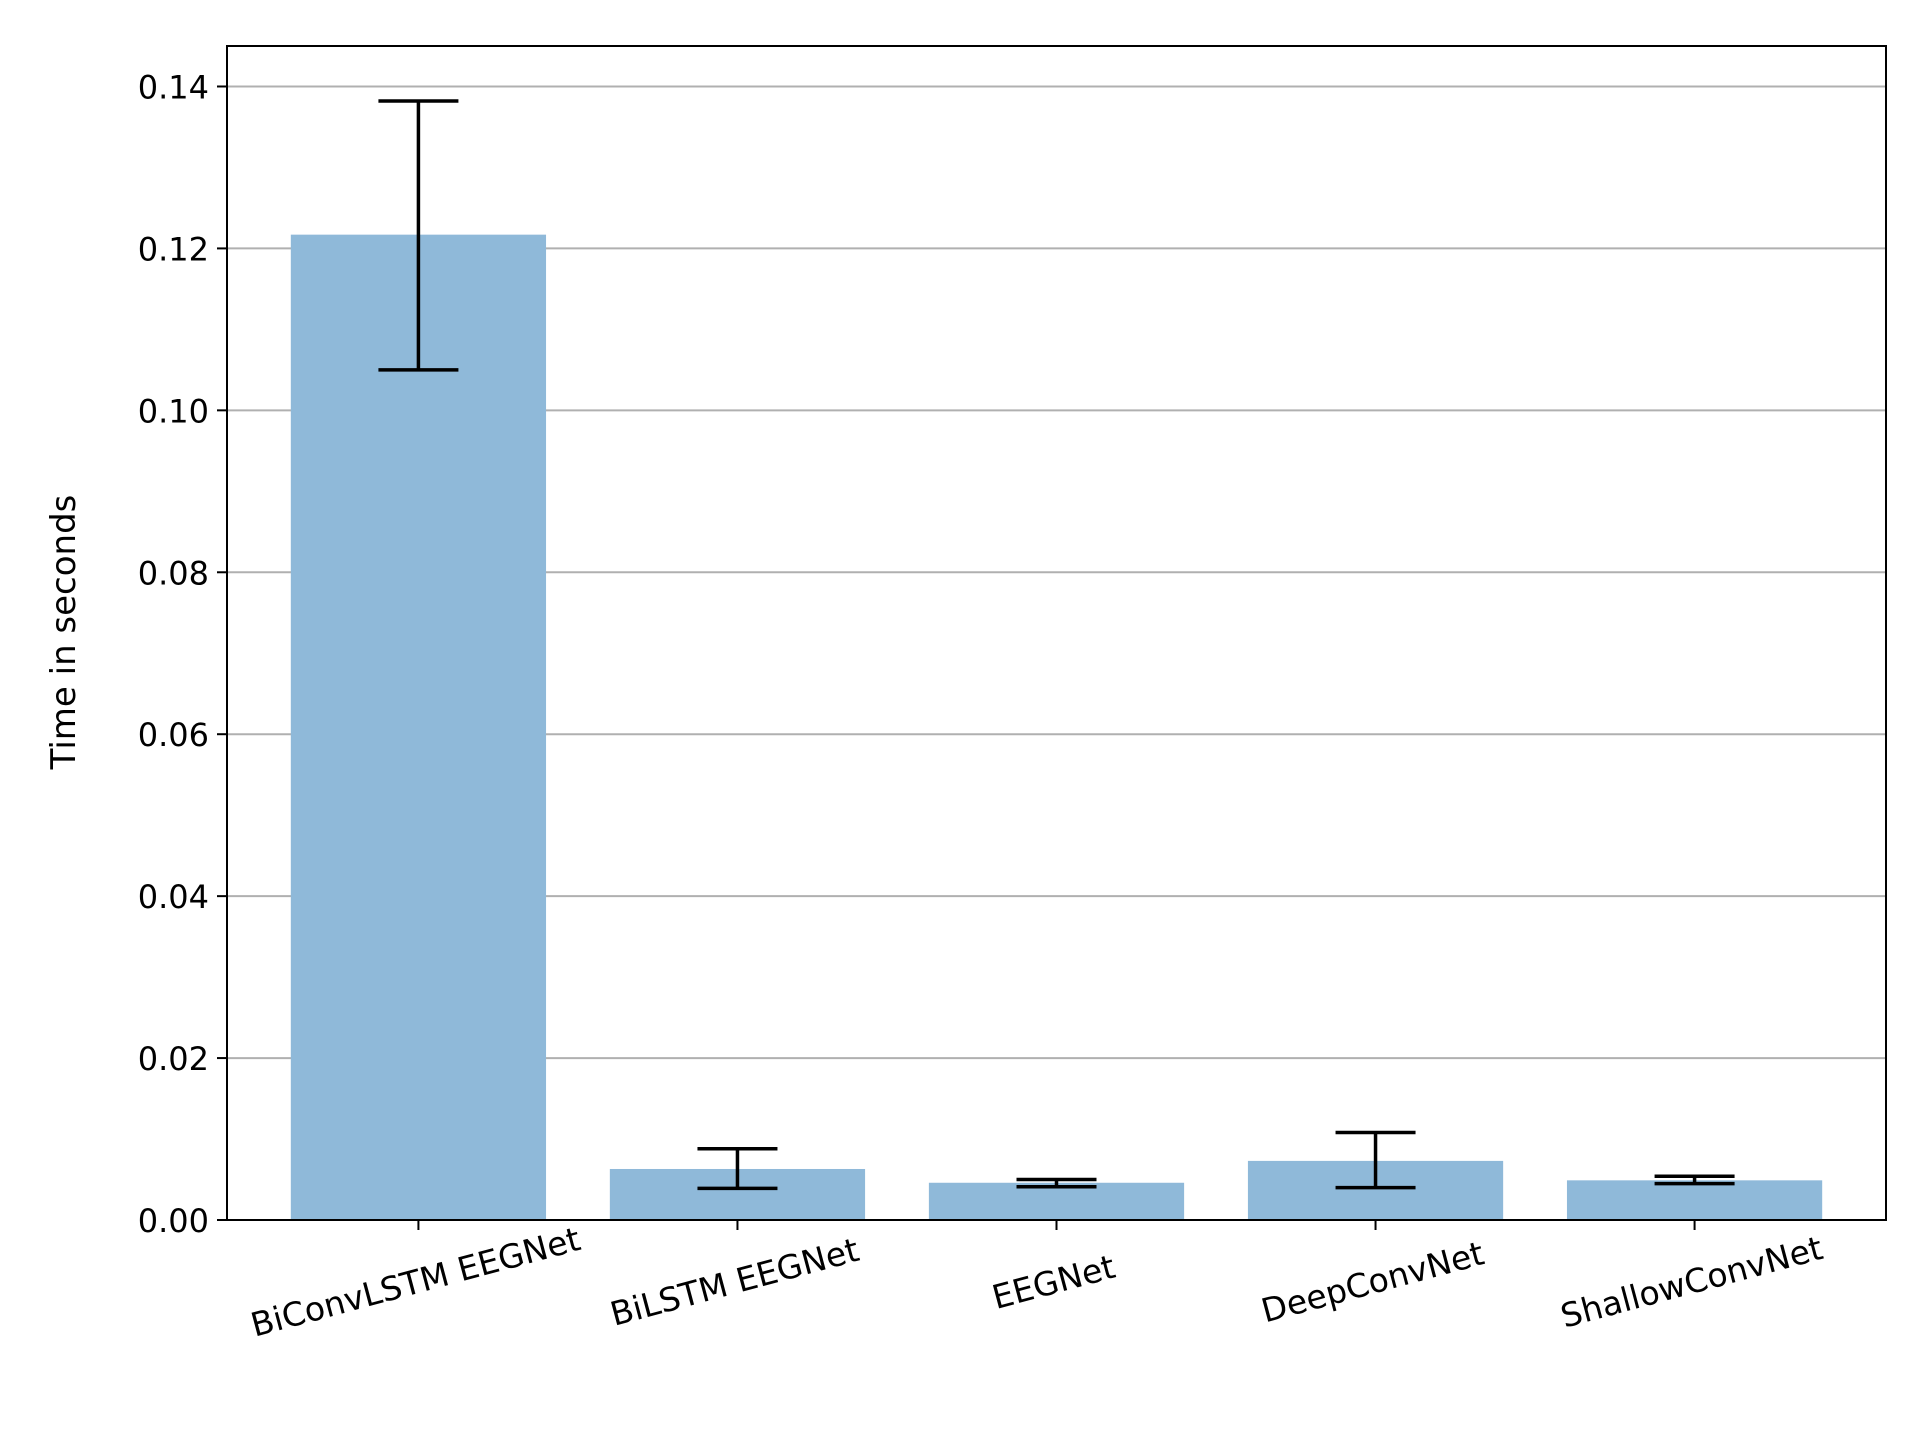  Describe the element at coordinates (173, 249) in the screenshot. I see `y-tick-label: 0.12` at that location.